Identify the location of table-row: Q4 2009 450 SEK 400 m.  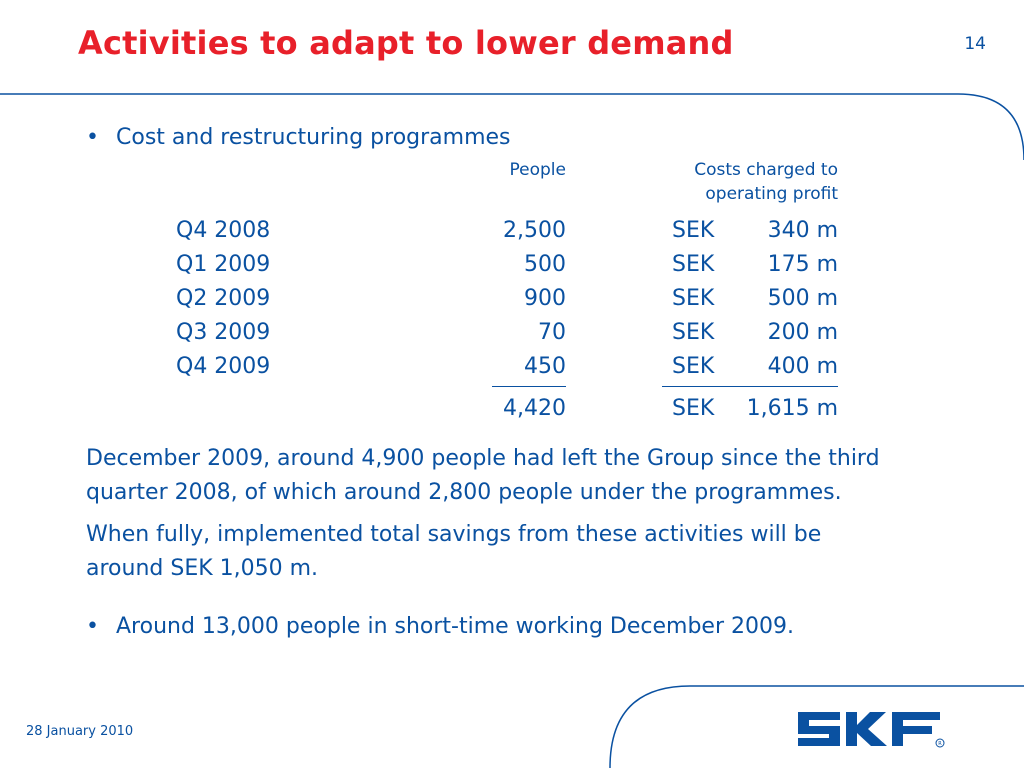
(512, 371).